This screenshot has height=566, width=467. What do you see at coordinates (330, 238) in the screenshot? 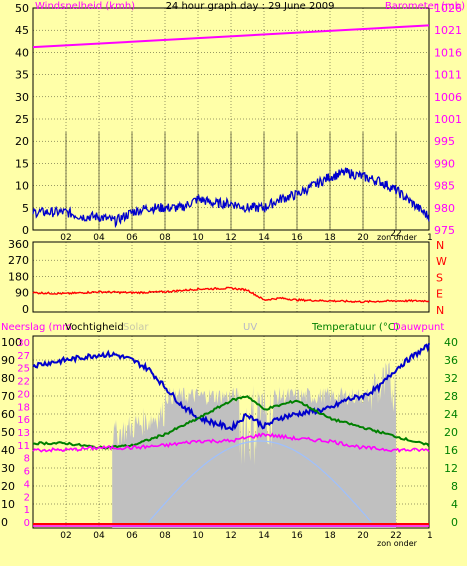
I see `wind-x-label: 18` at bounding box center [330, 238].